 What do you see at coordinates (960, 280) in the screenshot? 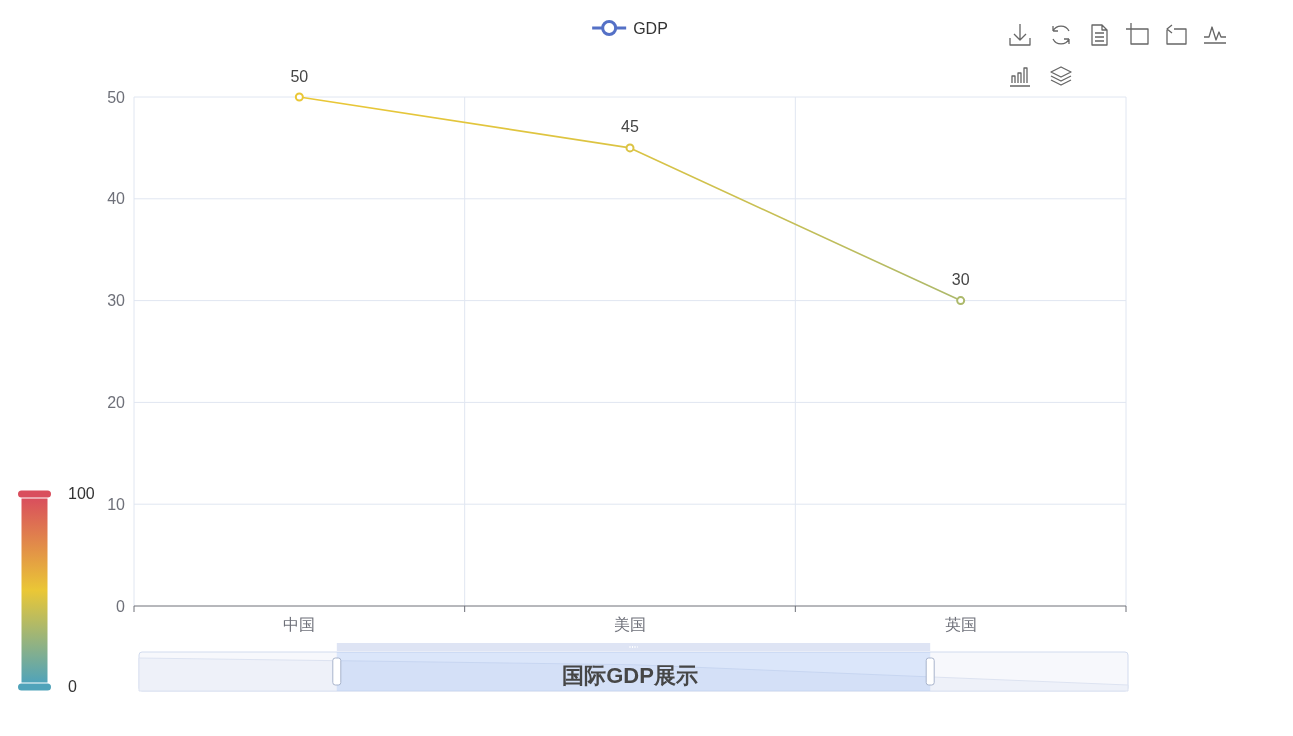
I see `data-label: 30` at bounding box center [960, 280].